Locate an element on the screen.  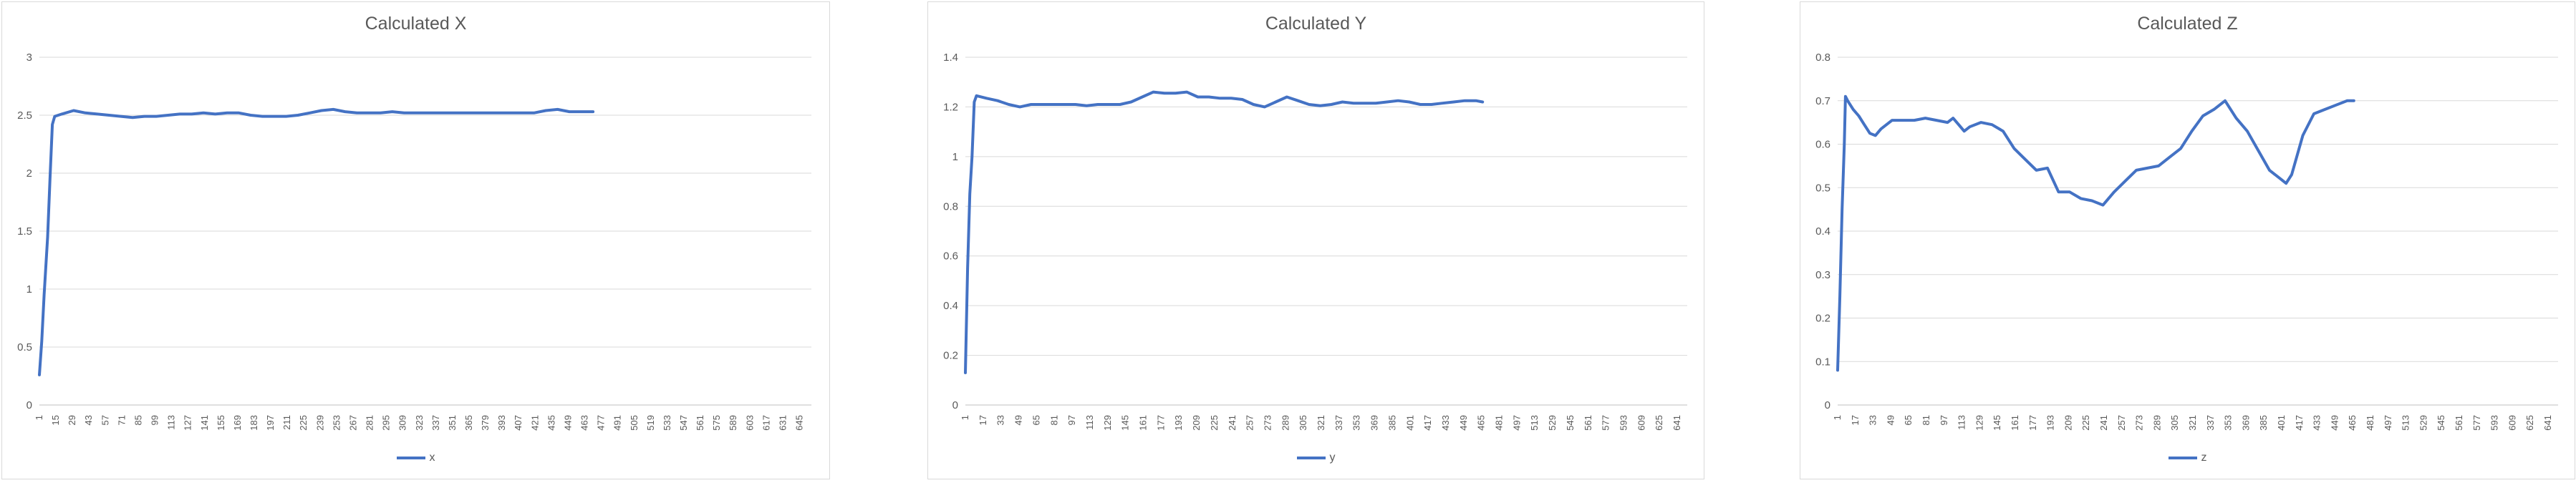
chart-legend: z is located at coordinates (2187, 458).